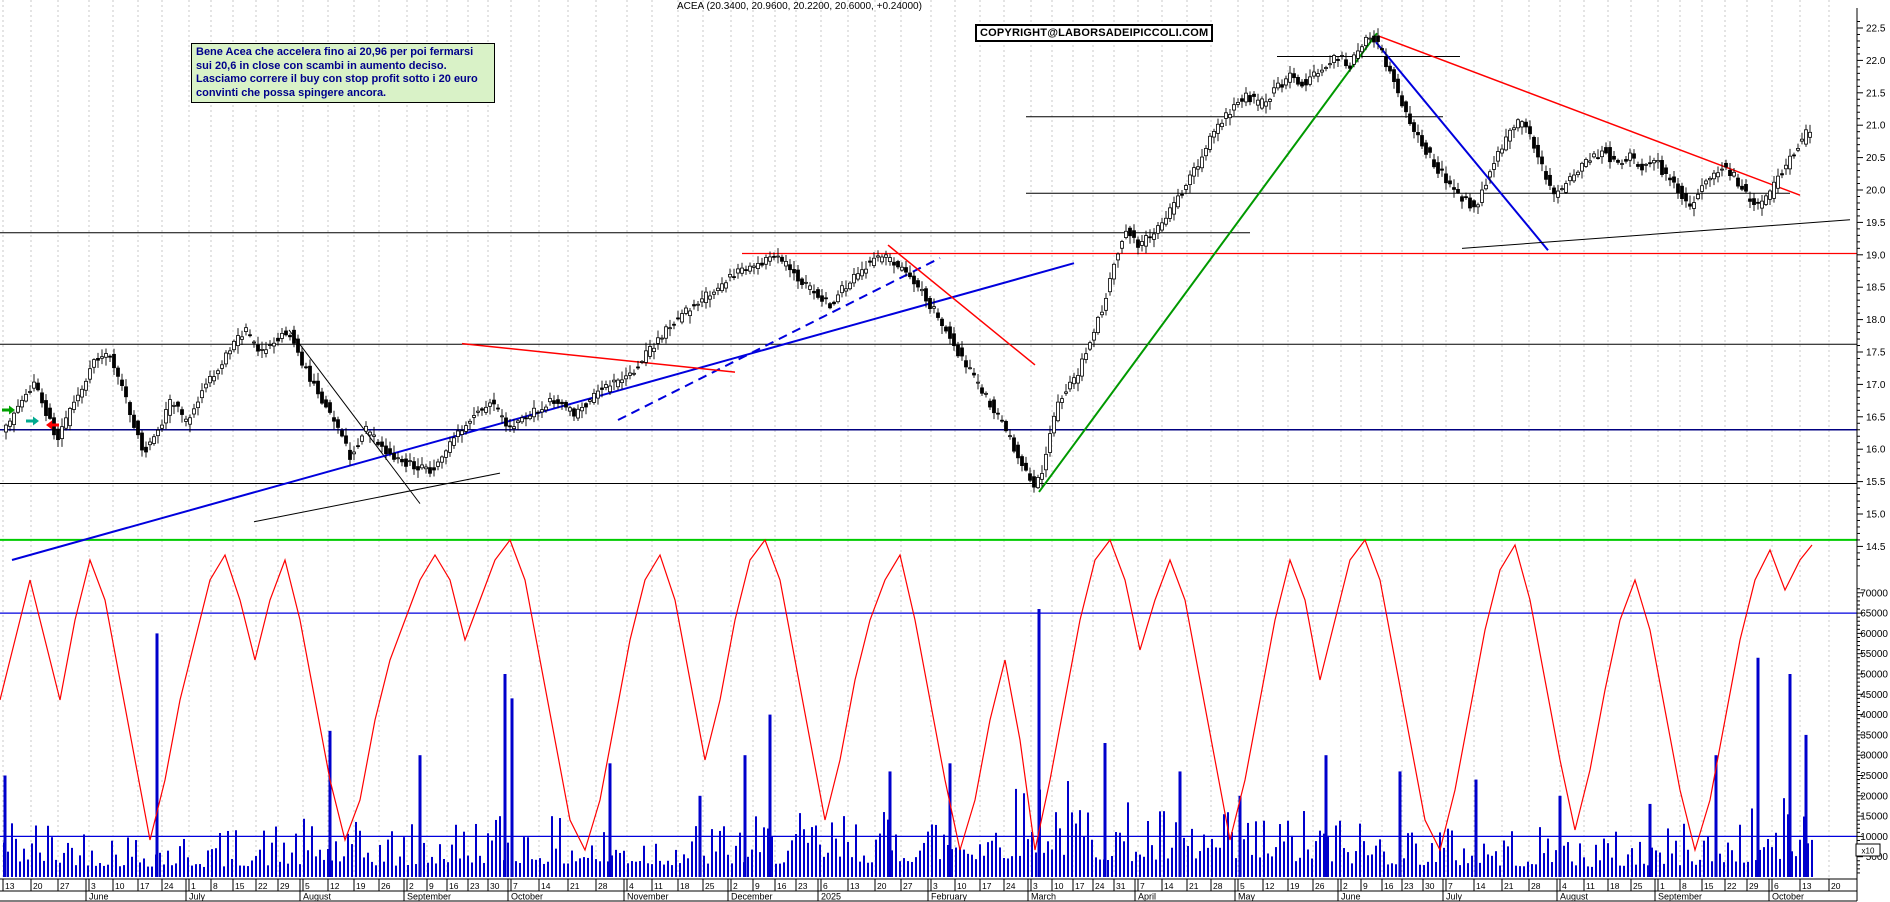  What do you see at coordinates (935, 886) in the screenshot?
I see `week-tick-label: 3` at bounding box center [935, 886].